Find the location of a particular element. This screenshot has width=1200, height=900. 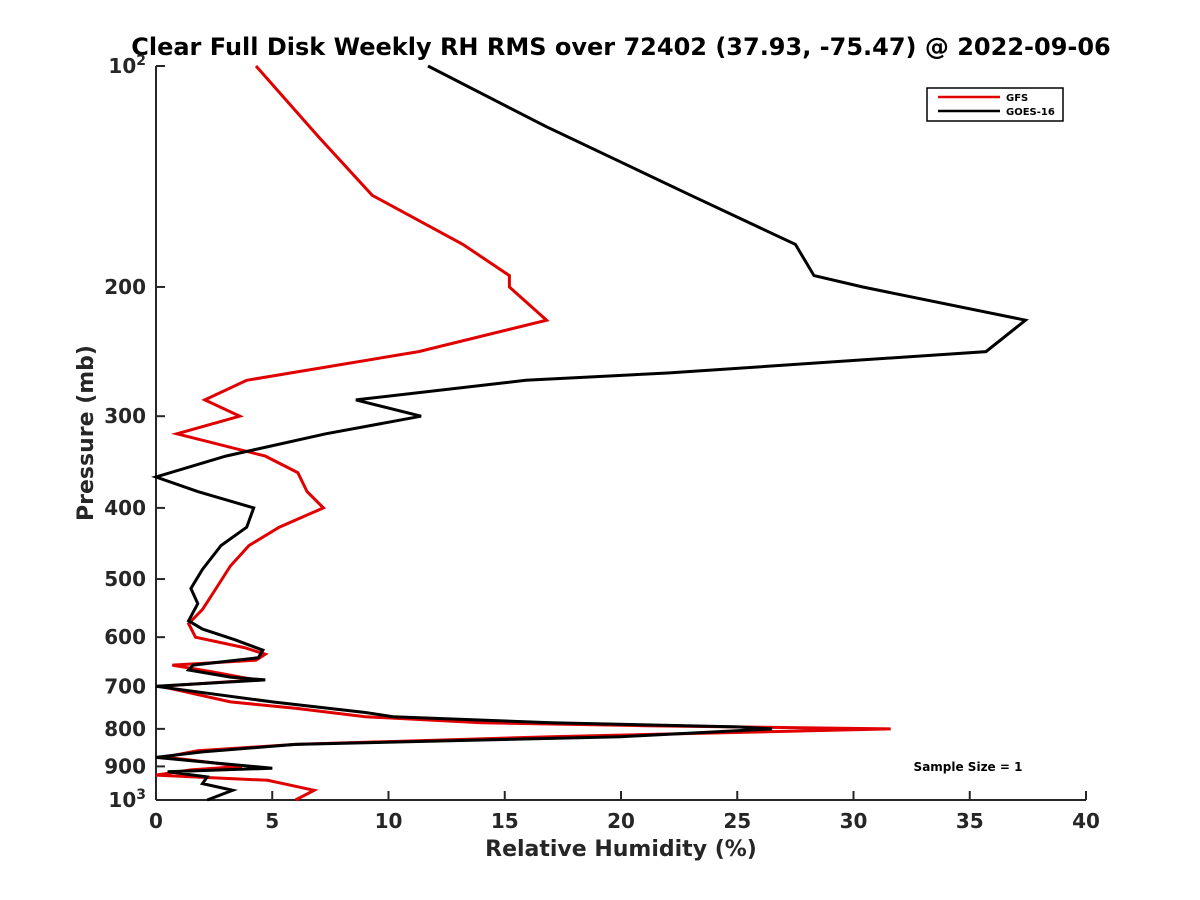

x-tick-label: 20 is located at coordinates (621, 821).